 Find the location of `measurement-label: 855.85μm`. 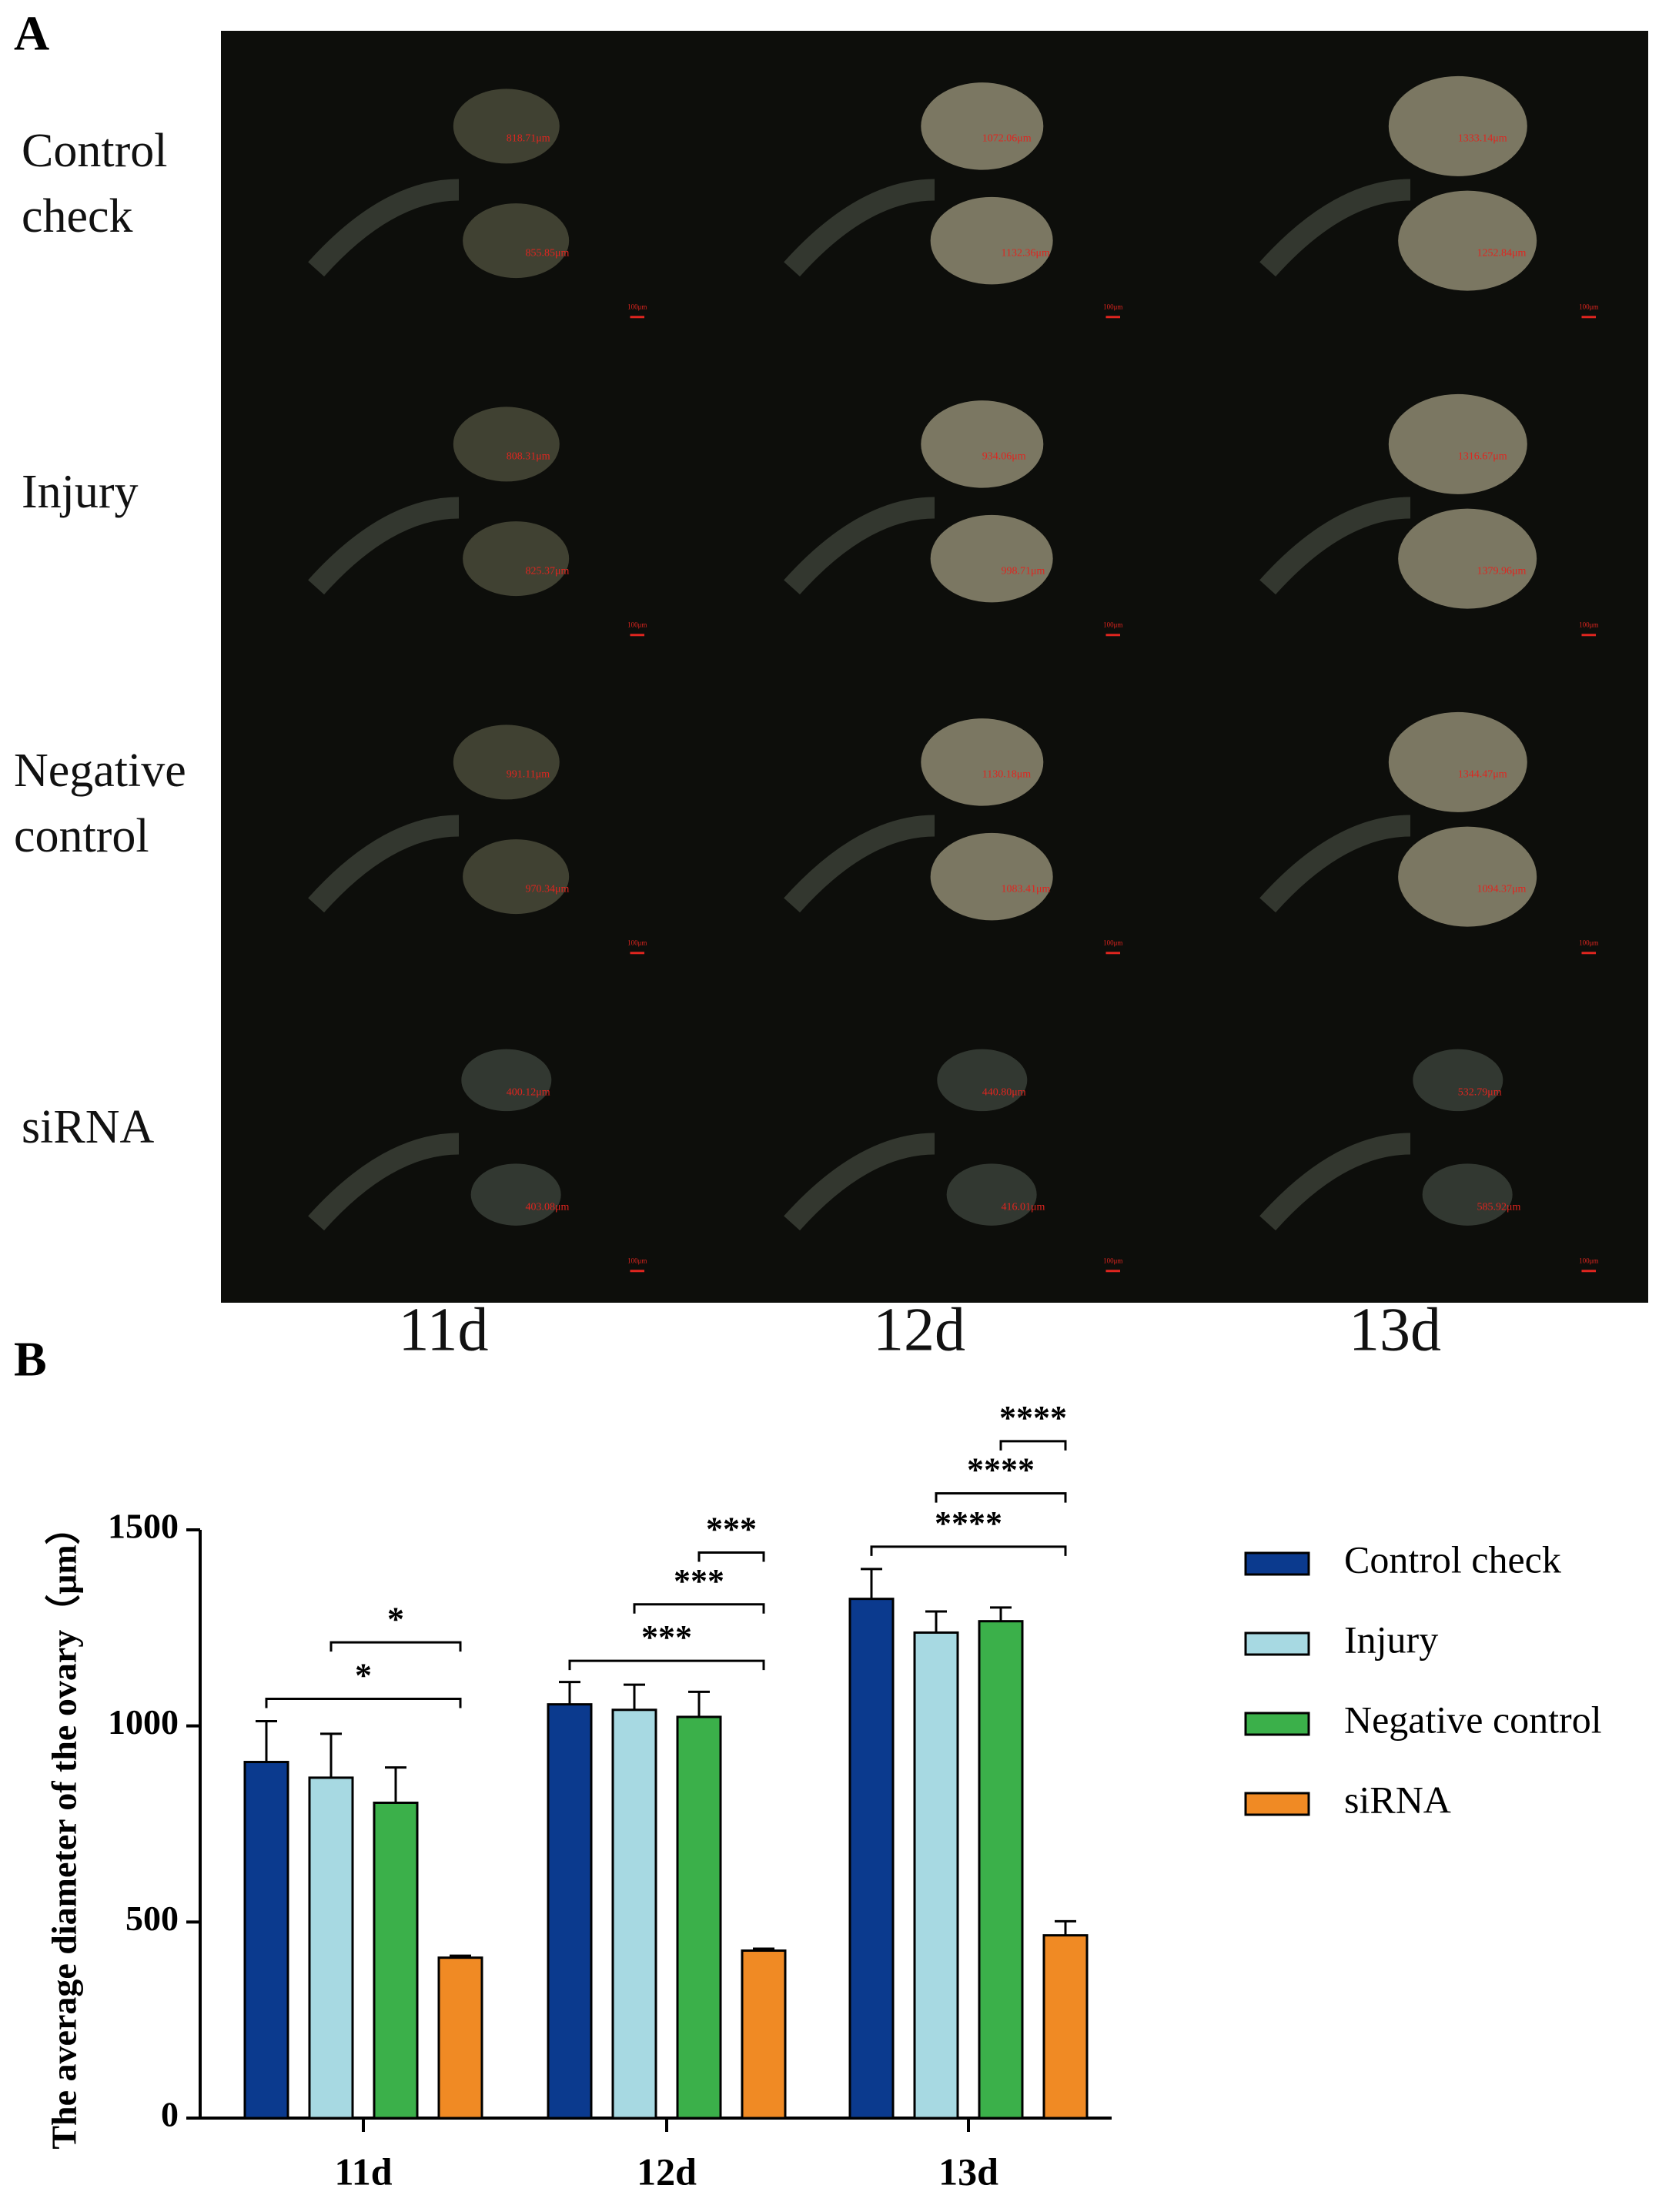

measurement-label: 855.85μm is located at coordinates (548, 253).